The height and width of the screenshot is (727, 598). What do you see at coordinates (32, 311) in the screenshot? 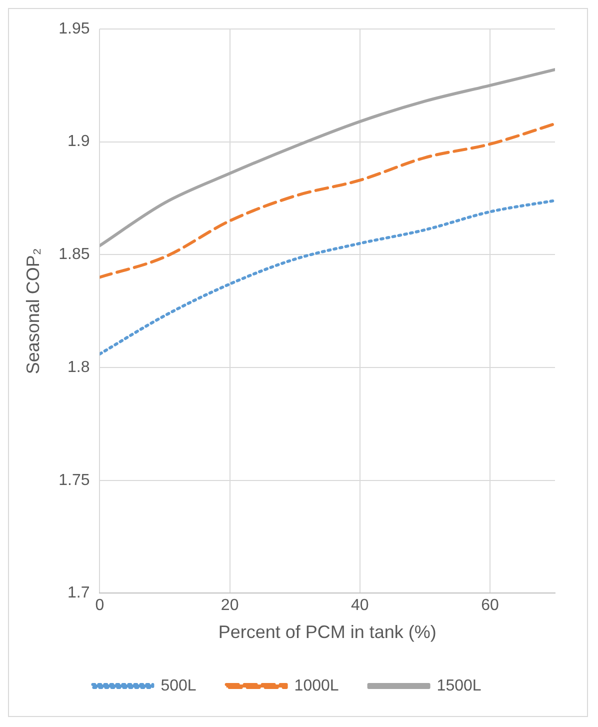
I see `y-axis-title: Seasonal COP₂` at bounding box center [32, 311].